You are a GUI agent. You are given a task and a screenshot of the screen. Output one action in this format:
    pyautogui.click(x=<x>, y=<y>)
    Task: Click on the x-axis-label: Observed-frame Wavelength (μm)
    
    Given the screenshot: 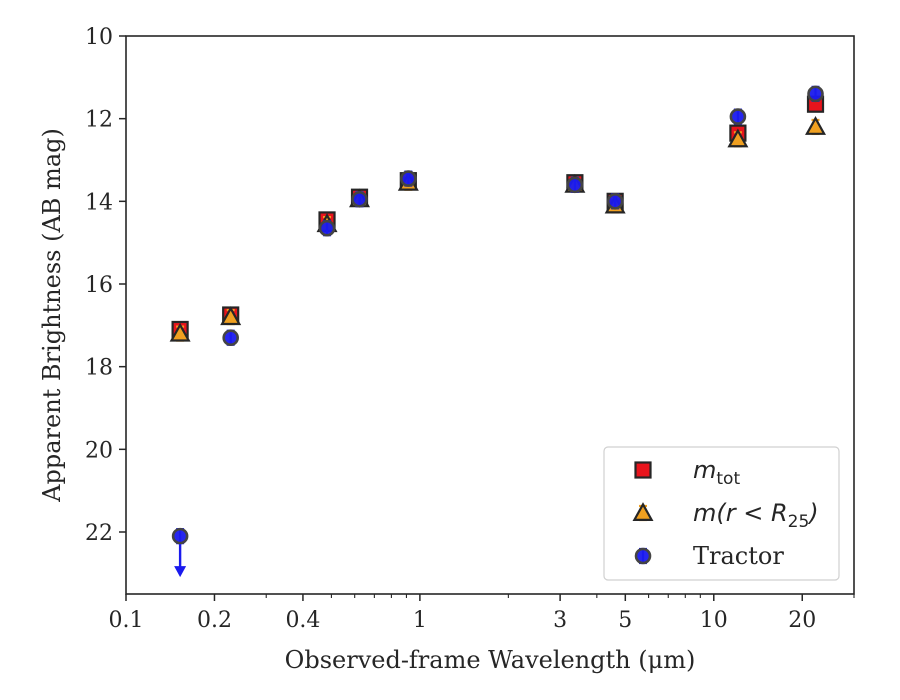 What is the action you would take?
    pyautogui.click(x=490, y=660)
    